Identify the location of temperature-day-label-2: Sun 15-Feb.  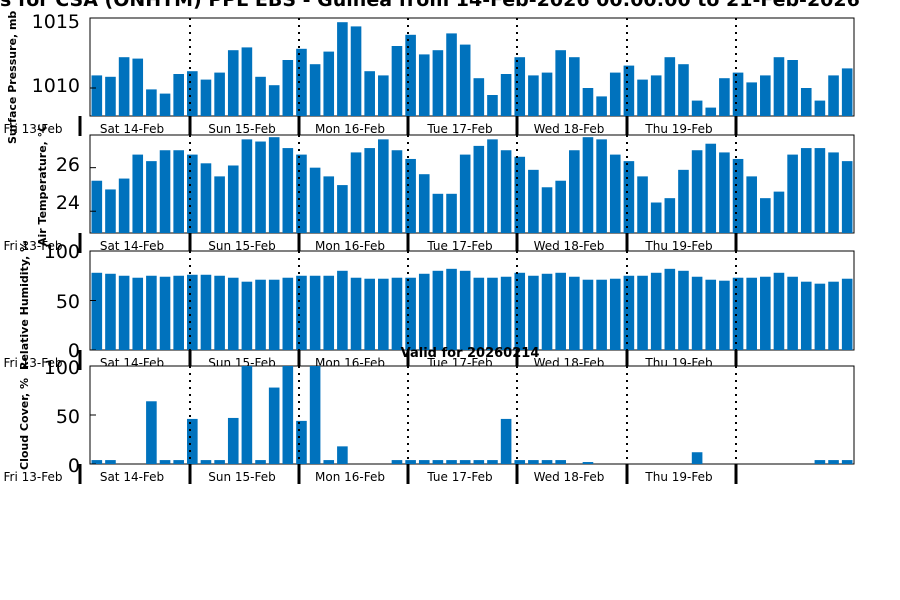
(242, 246).